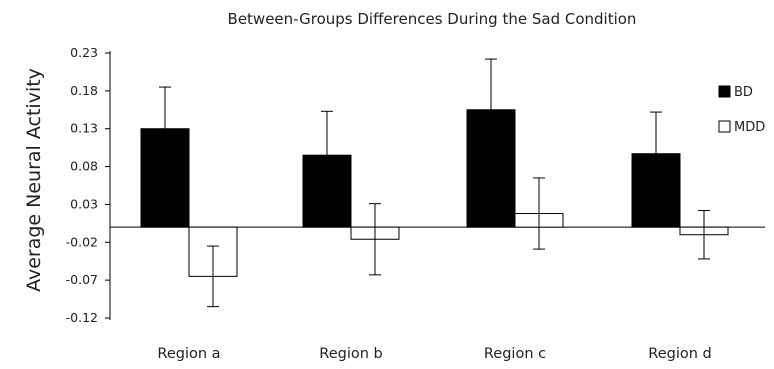 The image size is (774, 369). Describe the element at coordinates (350, 354) in the screenshot. I see `x-tick-label: Region b` at that location.